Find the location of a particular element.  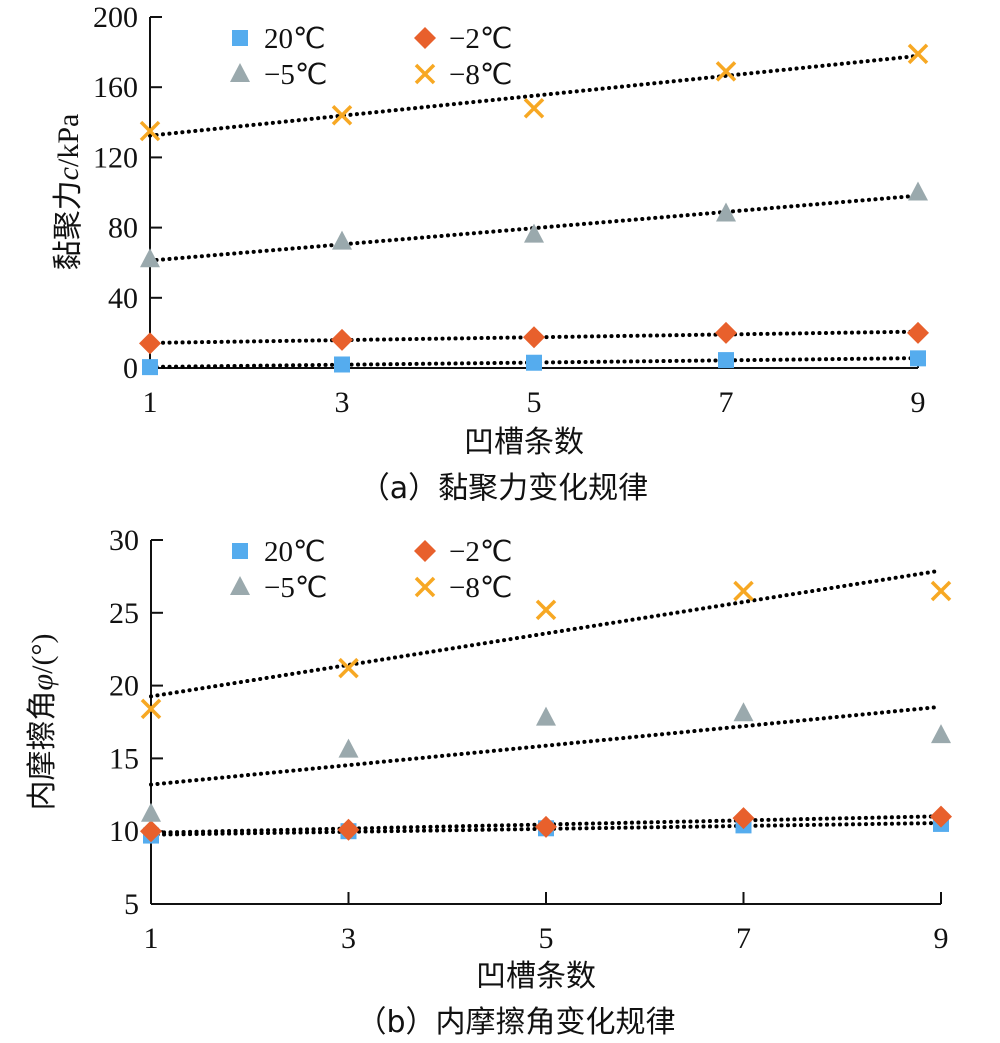

y-tick-label: 0 is located at coordinates (130, 368).